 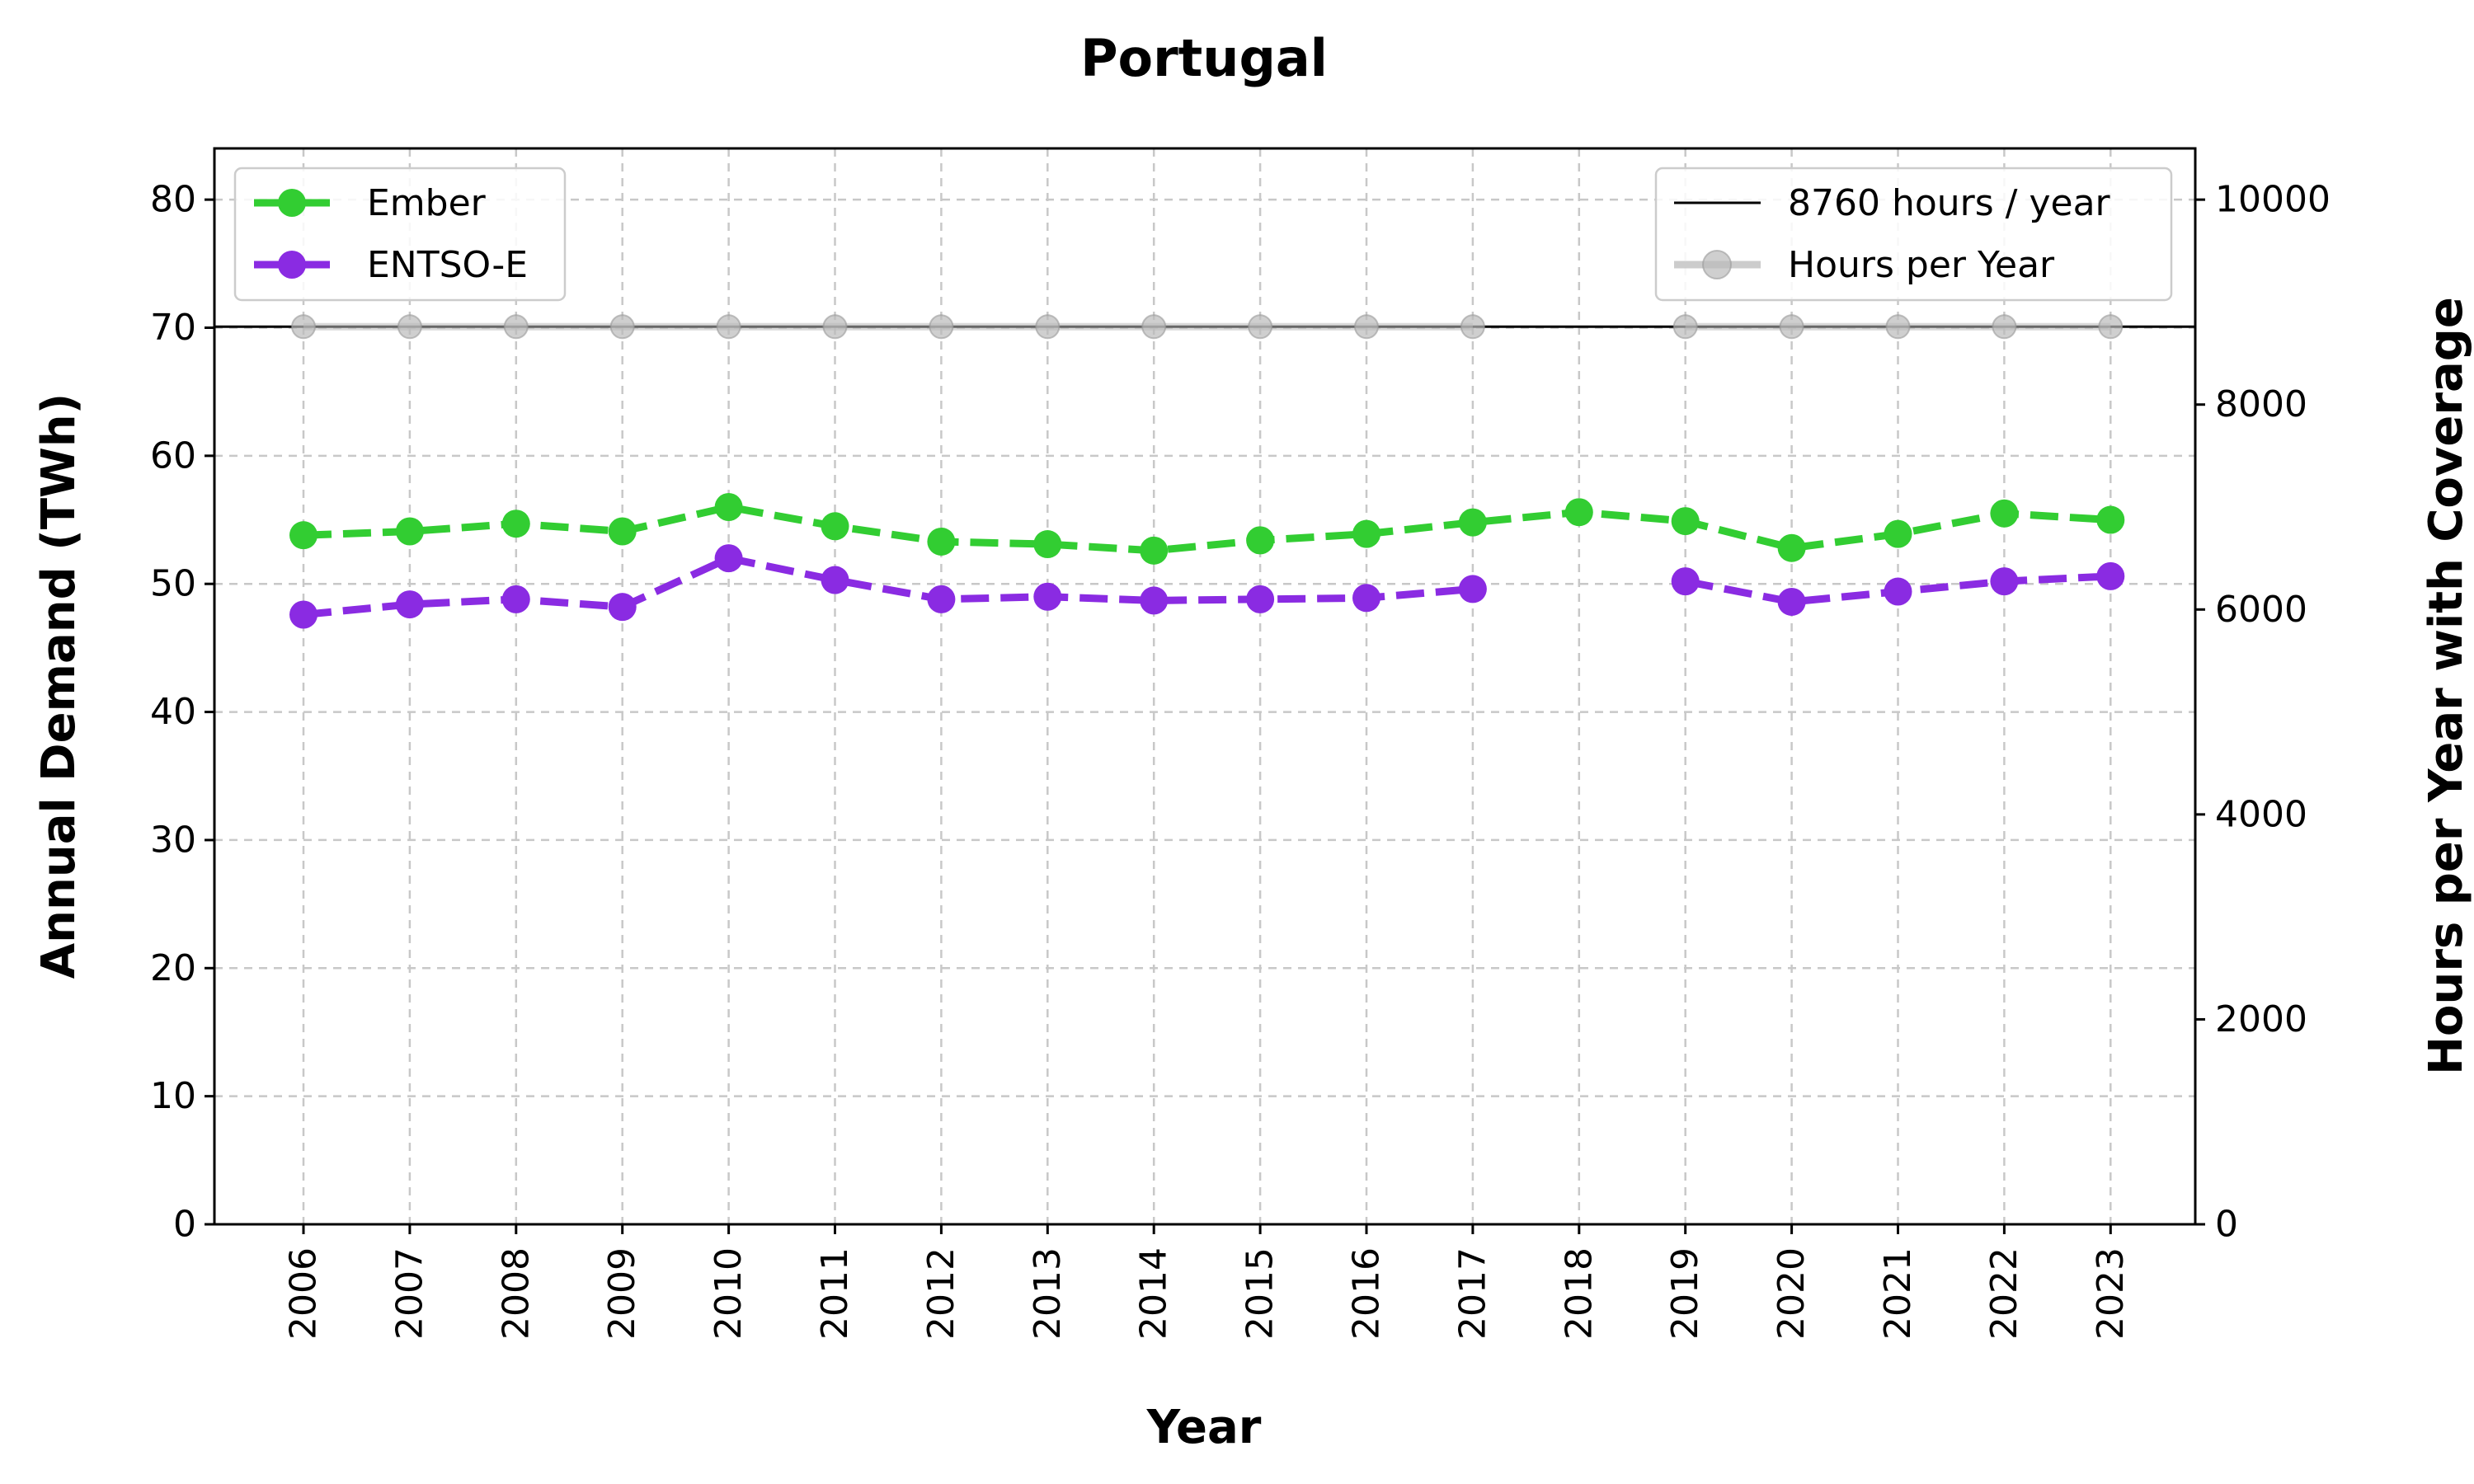 What do you see at coordinates (173, 1096) in the screenshot?
I see `y-tick-label: 10` at bounding box center [173, 1096].